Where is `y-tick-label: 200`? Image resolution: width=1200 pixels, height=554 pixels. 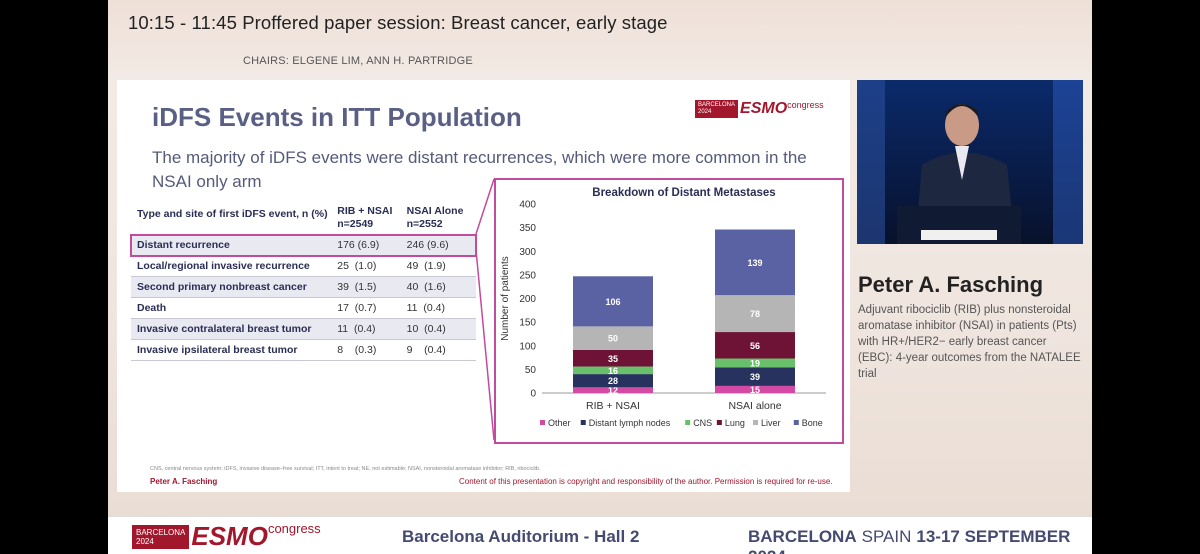 y-tick-label: 200 is located at coordinates (527, 299).